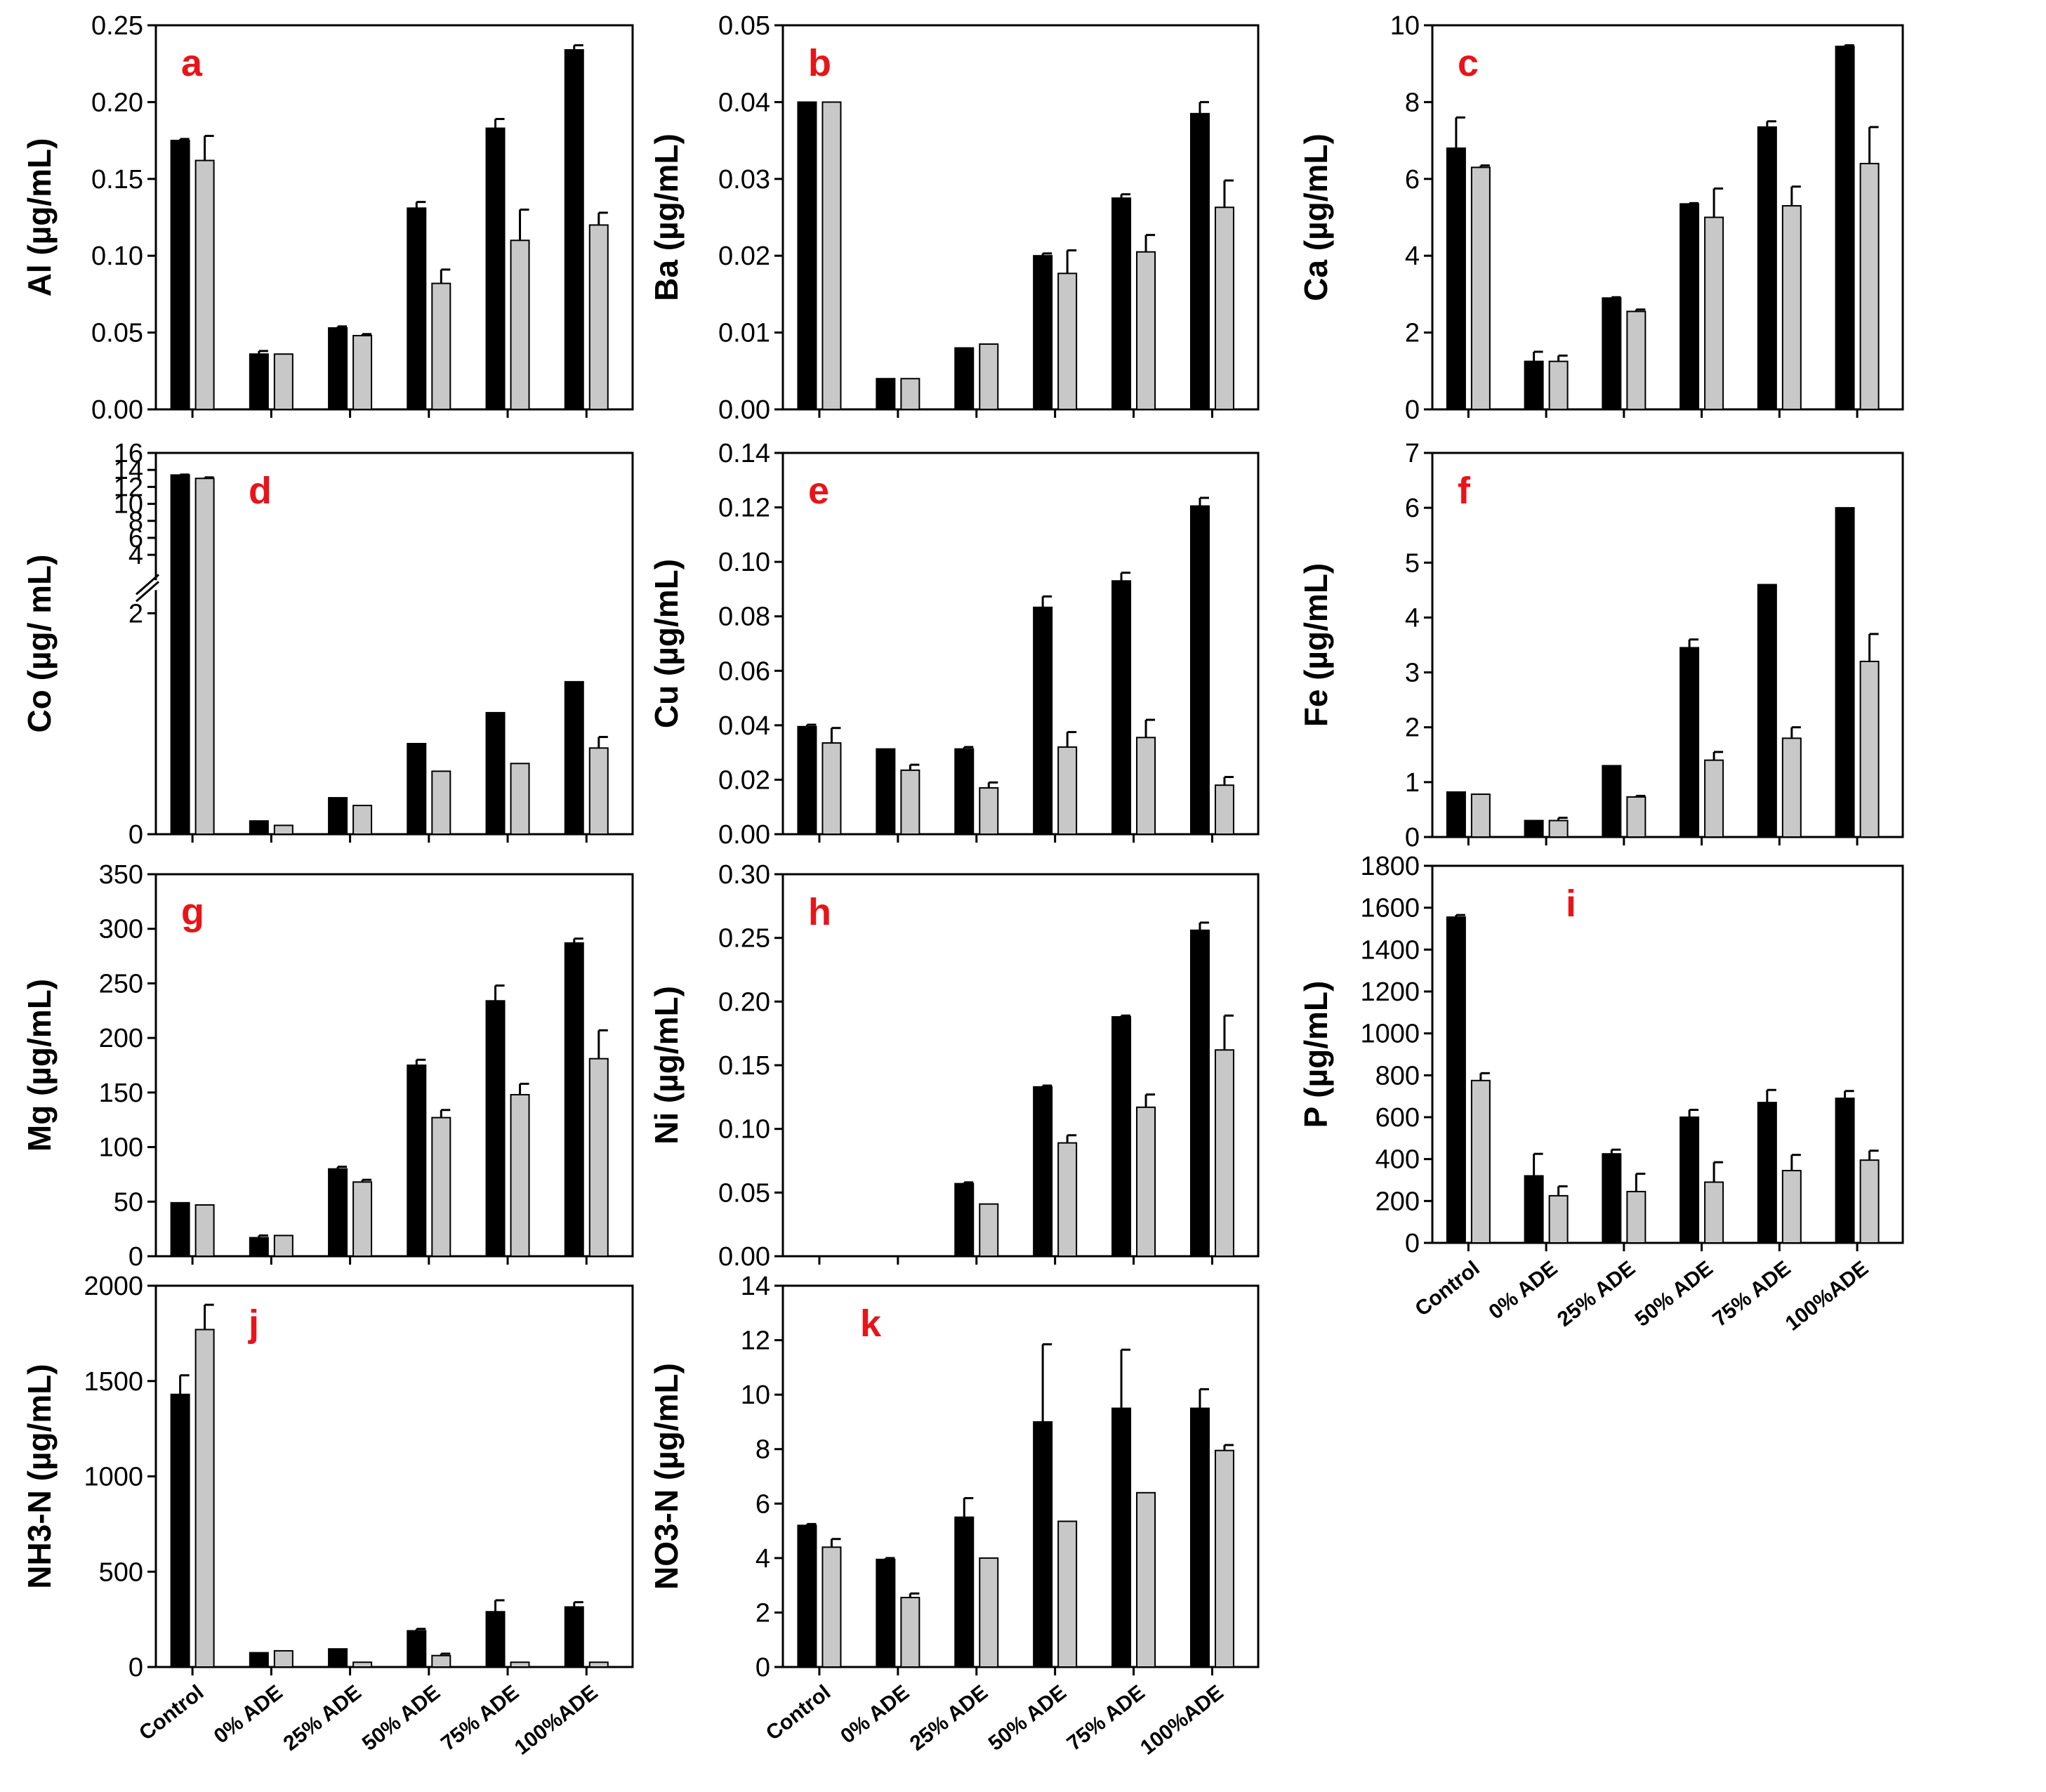  Describe the element at coordinates (755, 1286) in the screenshot. I see `y-tick-label: 14` at that location.